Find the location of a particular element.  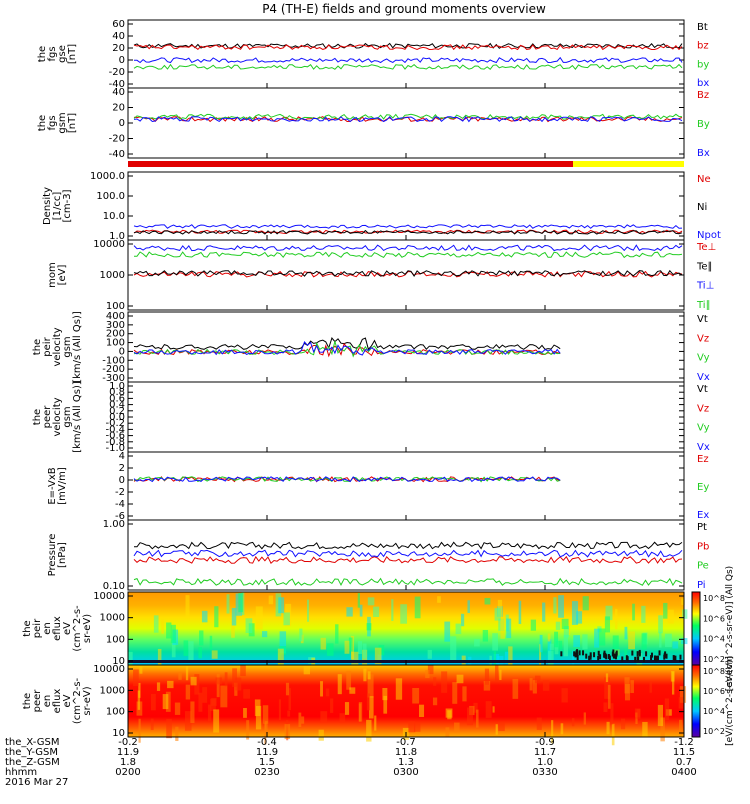

ytick-label: 200 is located at coordinates (115, 334).